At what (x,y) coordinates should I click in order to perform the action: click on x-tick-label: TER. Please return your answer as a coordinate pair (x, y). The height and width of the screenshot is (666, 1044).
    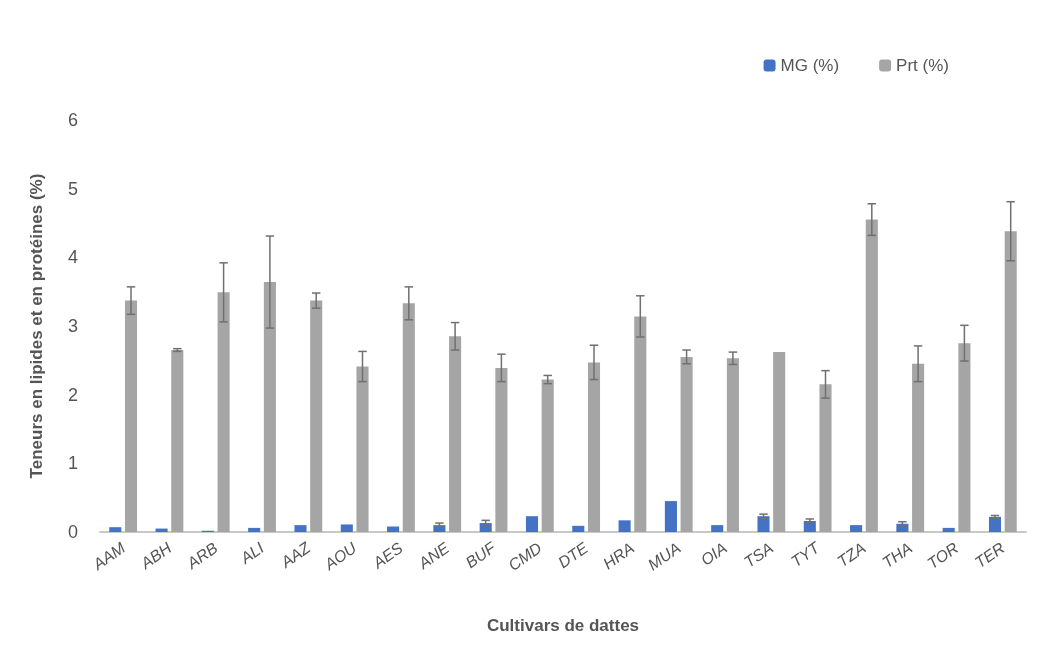
    Looking at the image, I should click on (990, 555).